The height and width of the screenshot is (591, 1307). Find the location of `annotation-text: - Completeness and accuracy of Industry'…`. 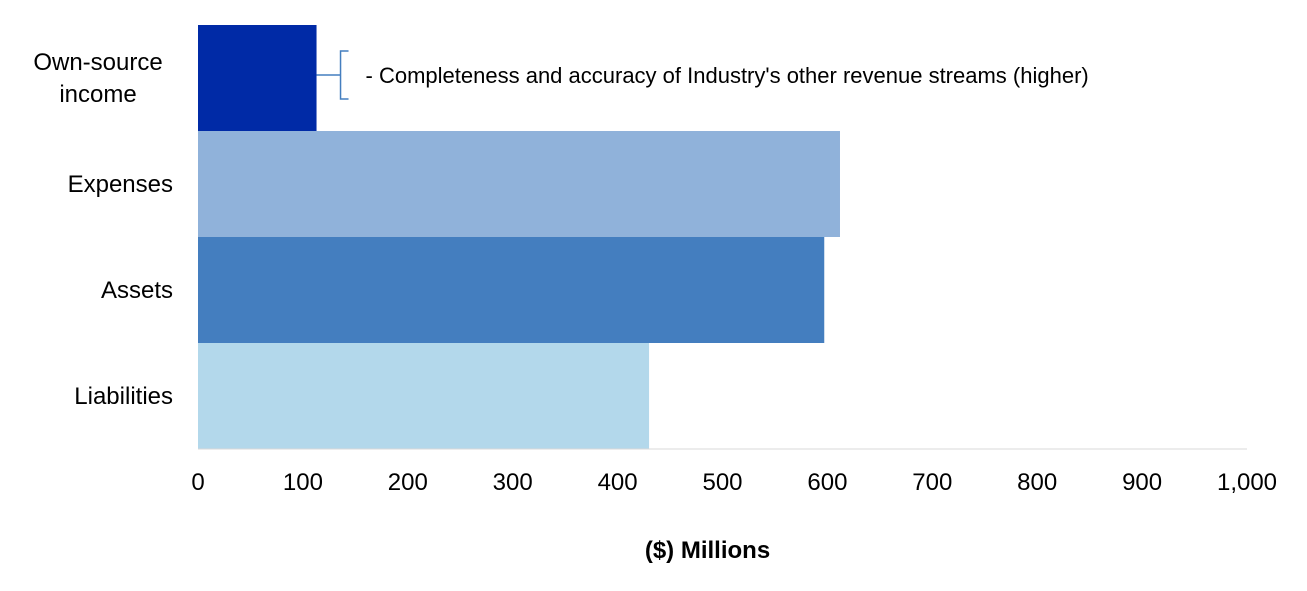

annotation-text: - Completeness and accuracy of Industry'… is located at coordinates (727, 75).